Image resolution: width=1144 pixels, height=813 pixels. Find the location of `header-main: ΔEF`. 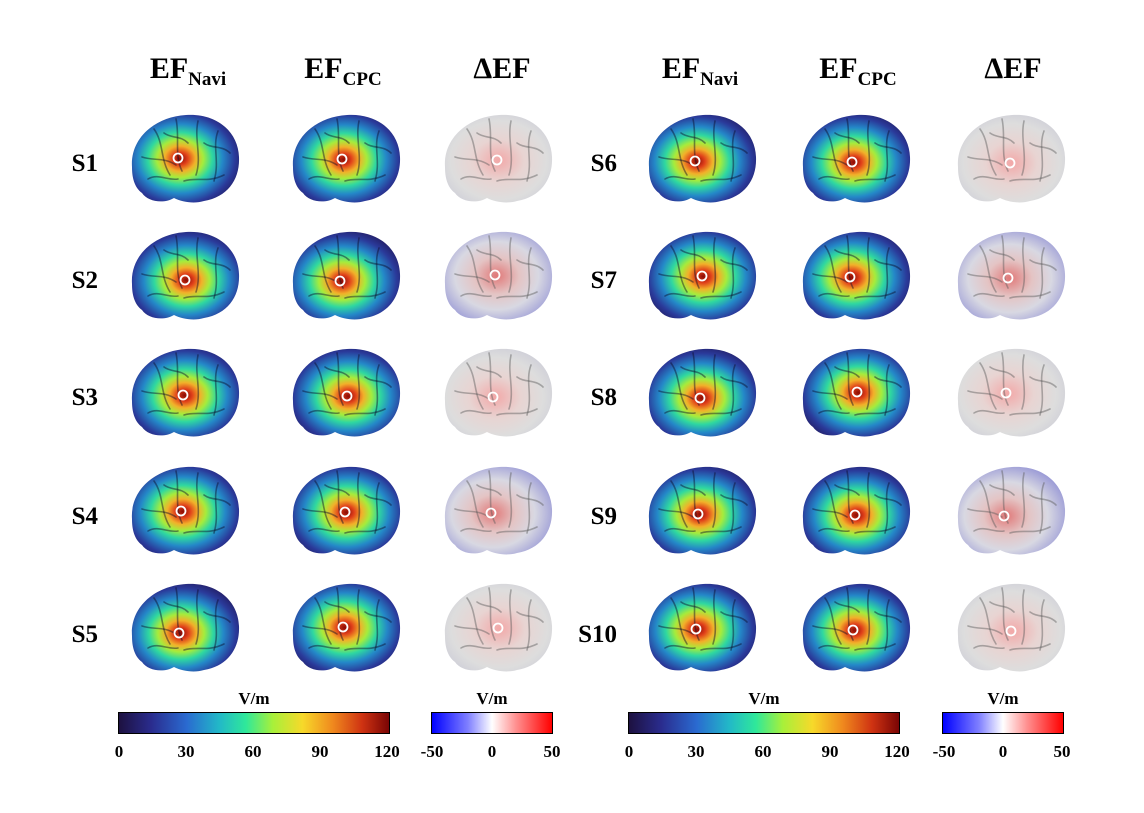

header-main: ΔEF is located at coordinates (1013, 68).